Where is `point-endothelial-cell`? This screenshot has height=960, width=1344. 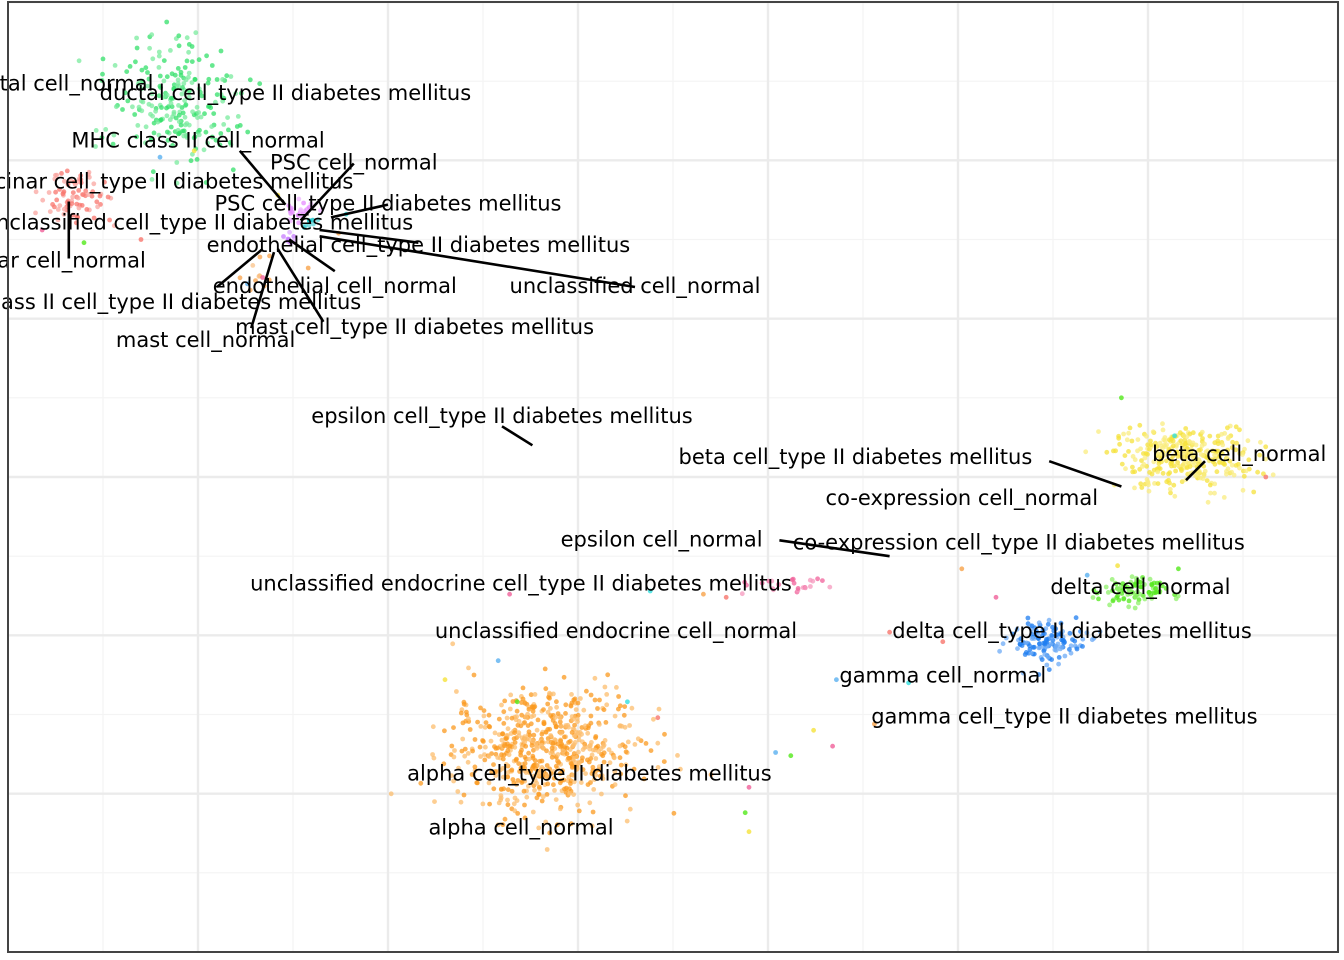 point-endothelial-cell is located at coordinates (309, 225).